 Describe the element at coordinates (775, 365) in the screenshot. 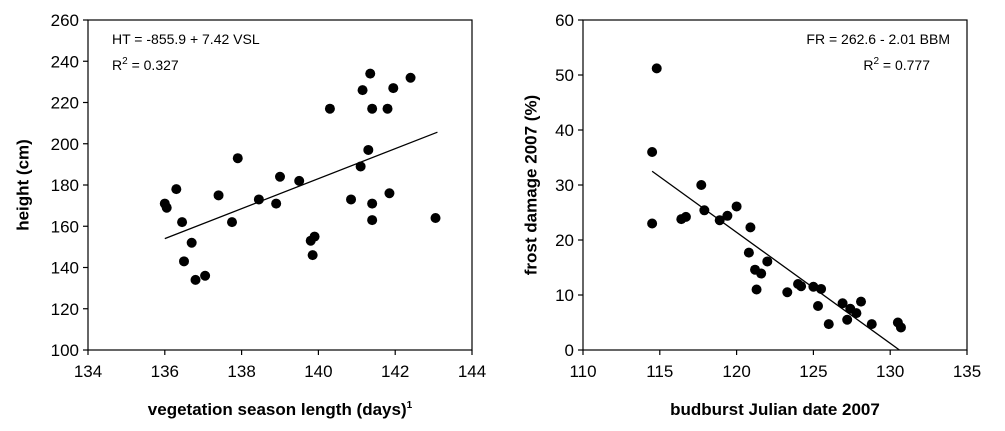

I see `x-axis-ticks: 110 115 120 125 130 135` at that location.